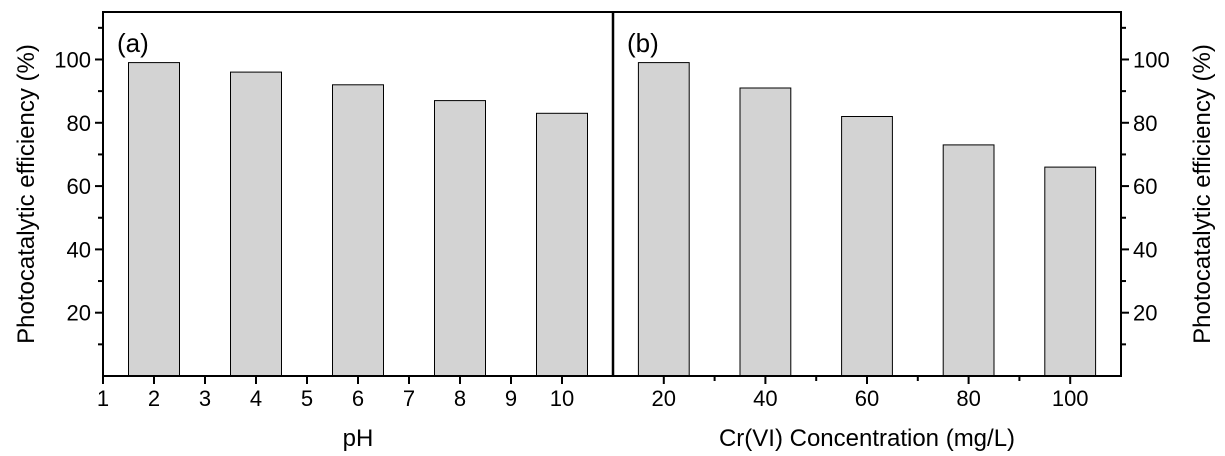 The width and height of the screenshot is (1225, 456). I want to click on panel-tag-a: (a), so click(133, 43).